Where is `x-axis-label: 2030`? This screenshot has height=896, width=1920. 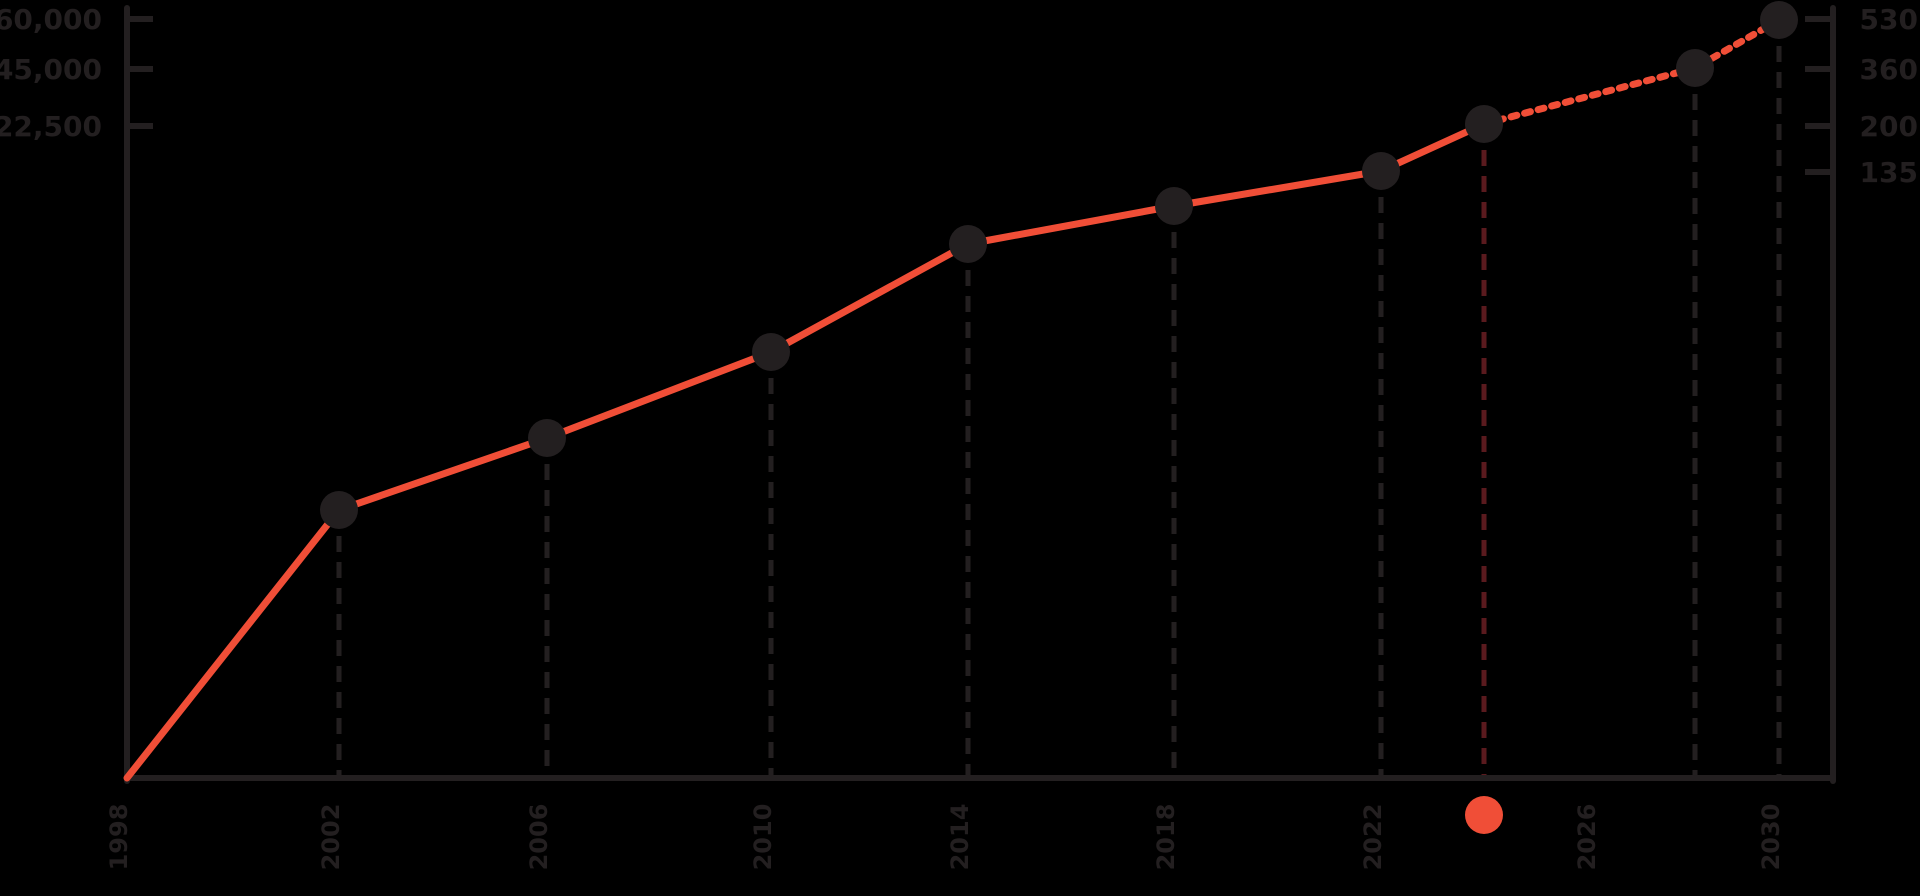 x-axis-label: 2030 is located at coordinates (1771, 837).